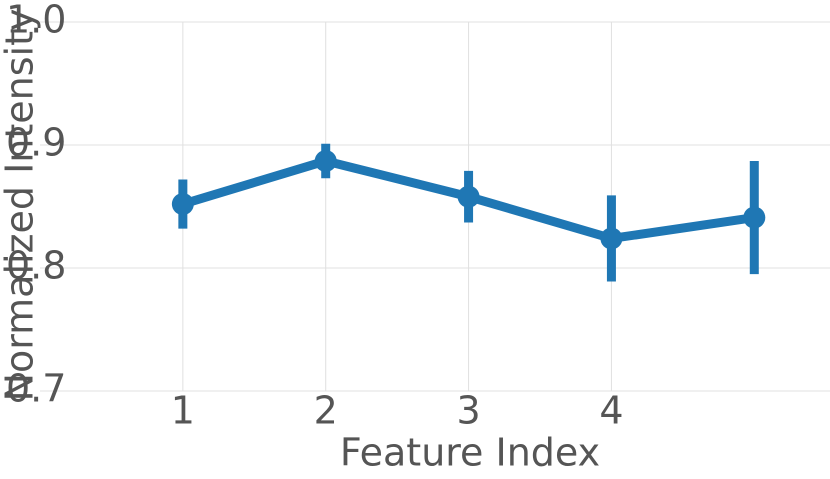 This screenshot has height=479, width=830. Describe the element at coordinates (36, 21) in the screenshot. I see `y-tick-label: 1.0` at that location.